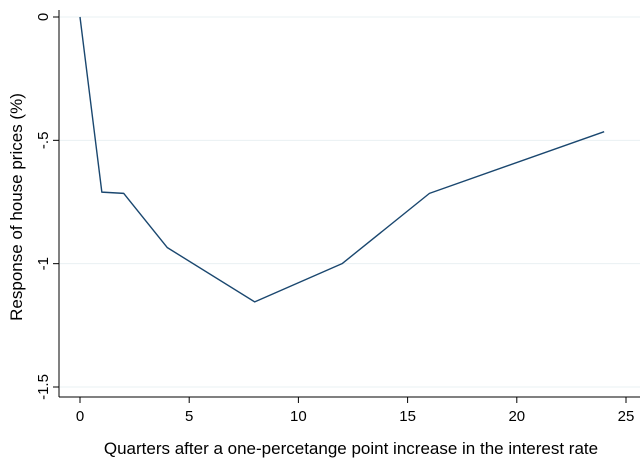  What do you see at coordinates (16, 207) in the screenshot?
I see `y-axis-title: Response of house prices (%)` at bounding box center [16, 207].